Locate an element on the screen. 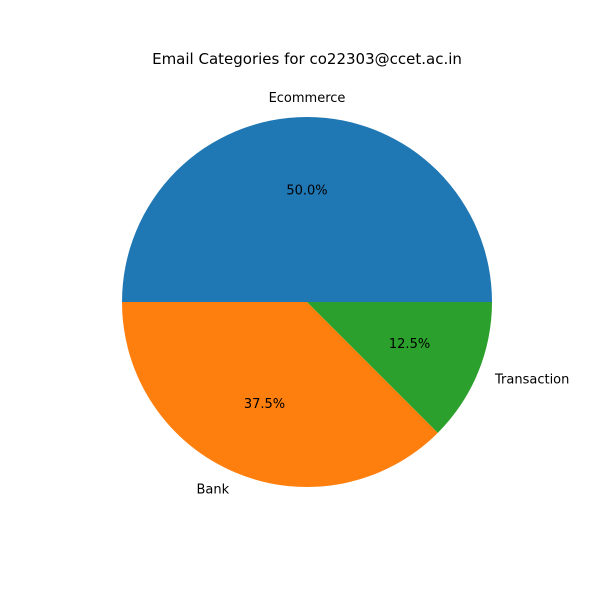 Image resolution: width=600 pixels, height=600 pixels. slice-percent-transaction: 12.5% is located at coordinates (409, 344).